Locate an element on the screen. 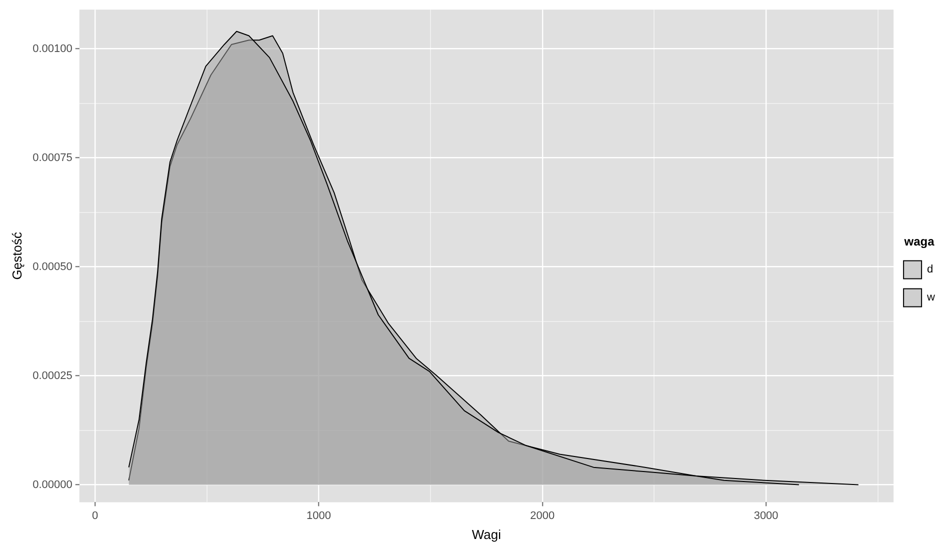 This screenshot has height=549, width=945. x-tick-label: 2000 is located at coordinates (542, 516).